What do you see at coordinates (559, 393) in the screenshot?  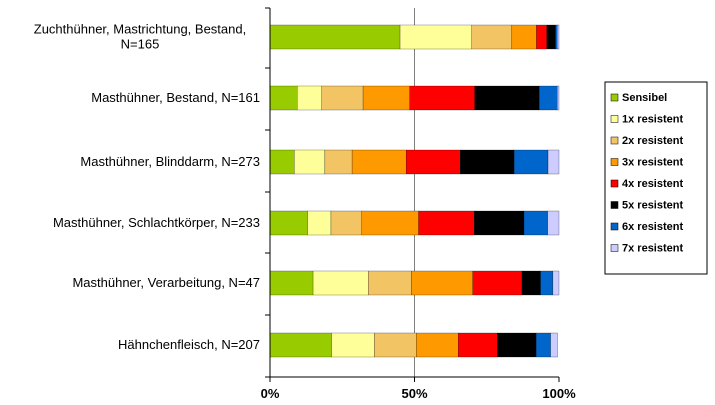 I see `x-tick-label: 100%` at bounding box center [559, 393].